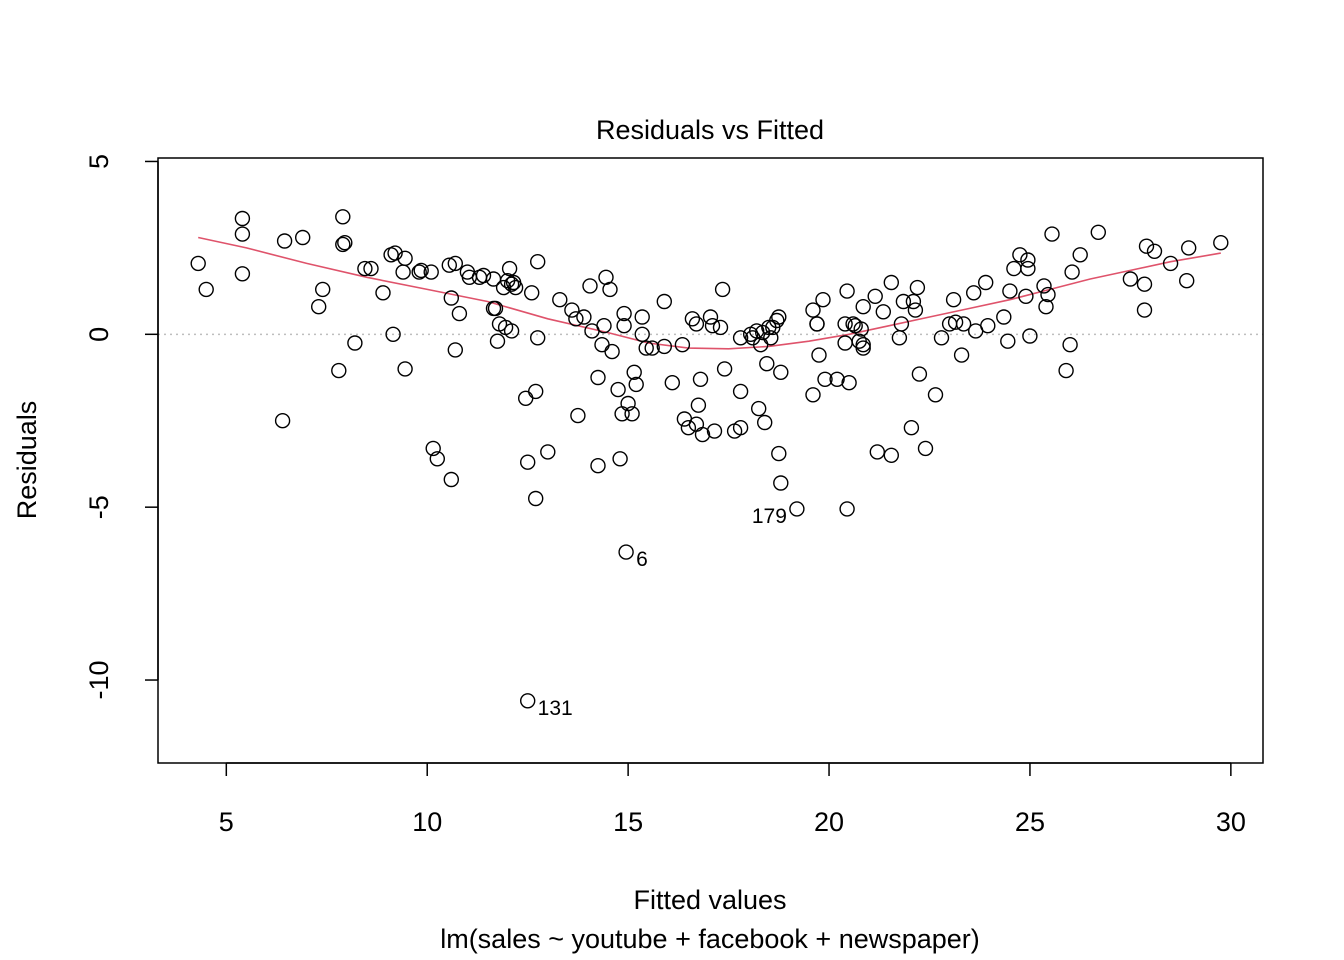  Describe the element at coordinates (121, 427) in the screenshot. I see `y-axis: 5 0 -5 -10` at that location.